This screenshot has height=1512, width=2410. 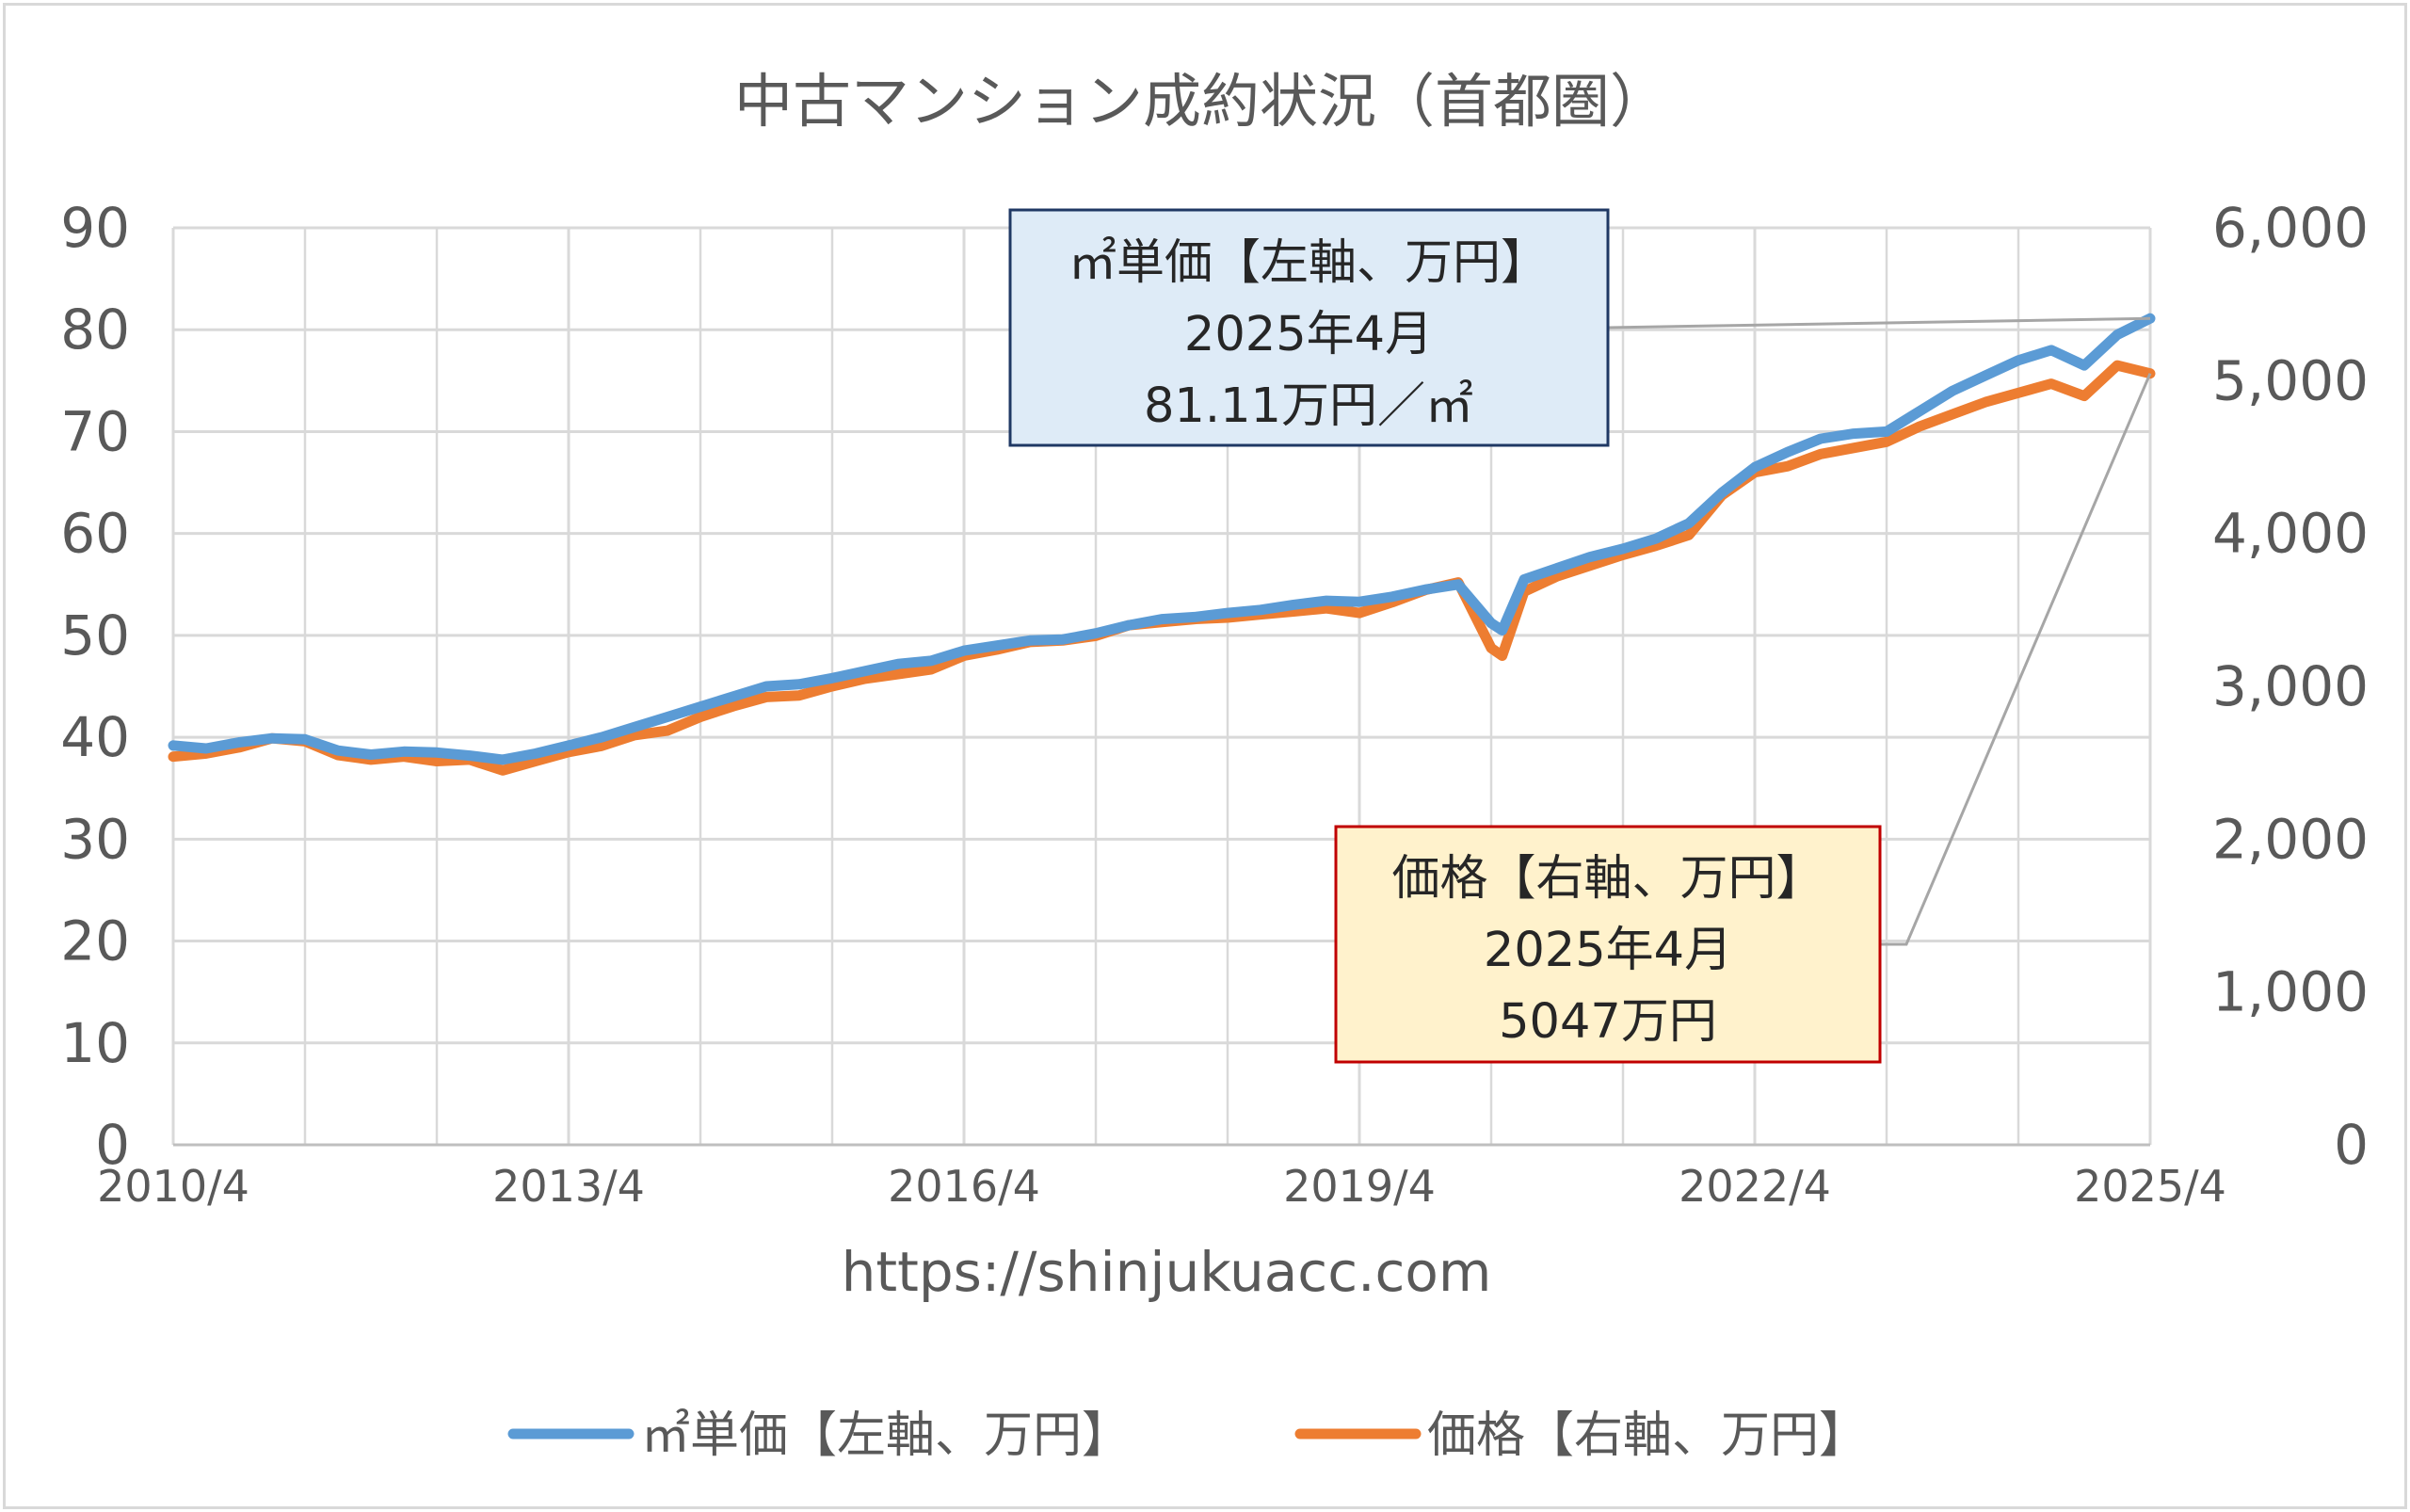 What do you see at coordinates (95, 839) in the screenshot?
I see `left-tick-label: 30` at bounding box center [95, 839].